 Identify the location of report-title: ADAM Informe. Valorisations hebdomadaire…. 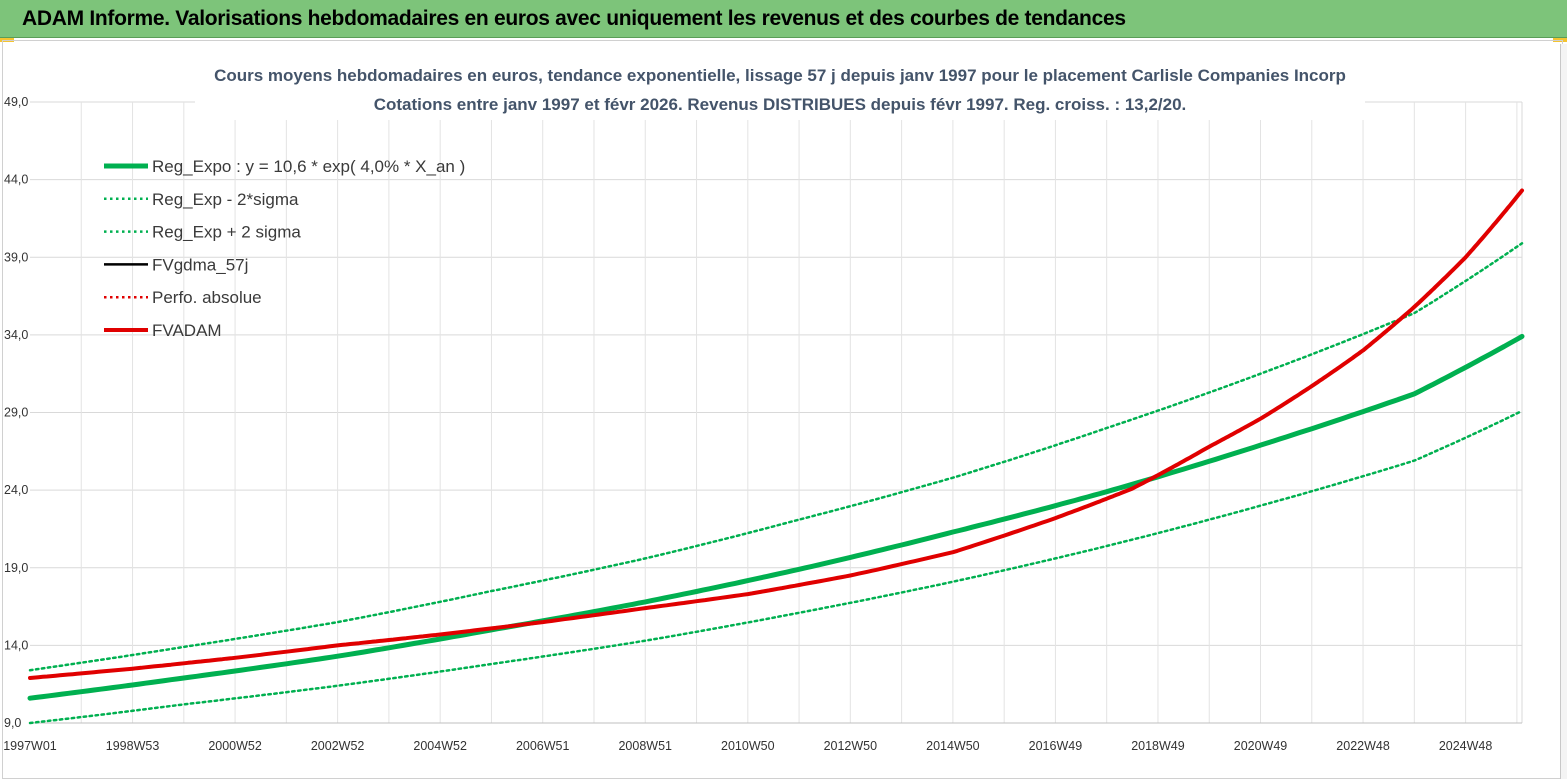
(574, 18).